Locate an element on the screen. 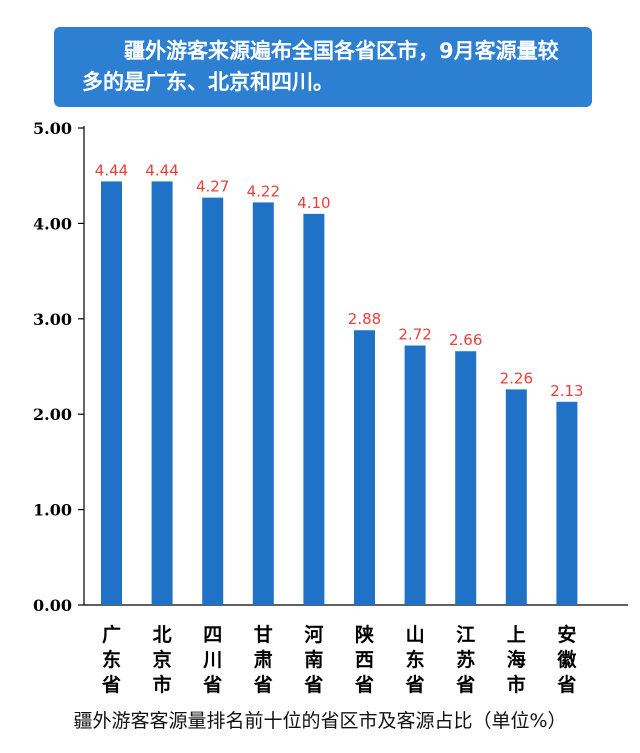  x-category-label: 山东省 is located at coordinates (415, 660).